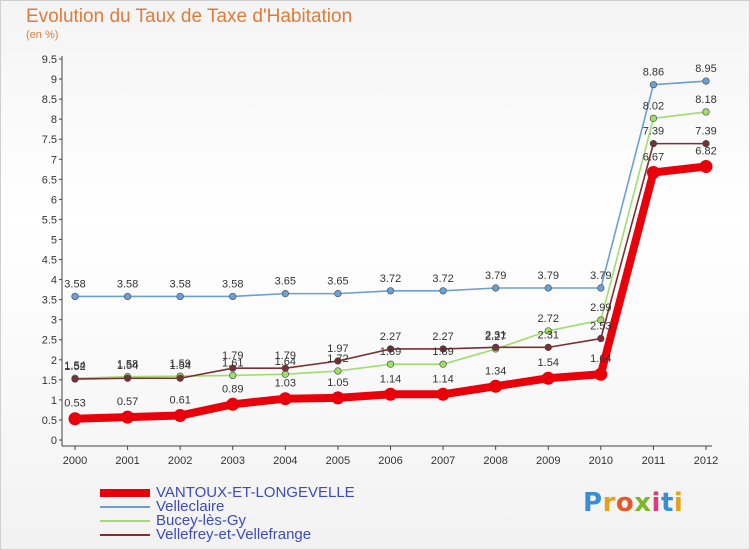 The height and width of the screenshot is (550, 750). What do you see at coordinates (54, 240) in the screenshot?
I see `y-tick-label: 5` at bounding box center [54, 240].